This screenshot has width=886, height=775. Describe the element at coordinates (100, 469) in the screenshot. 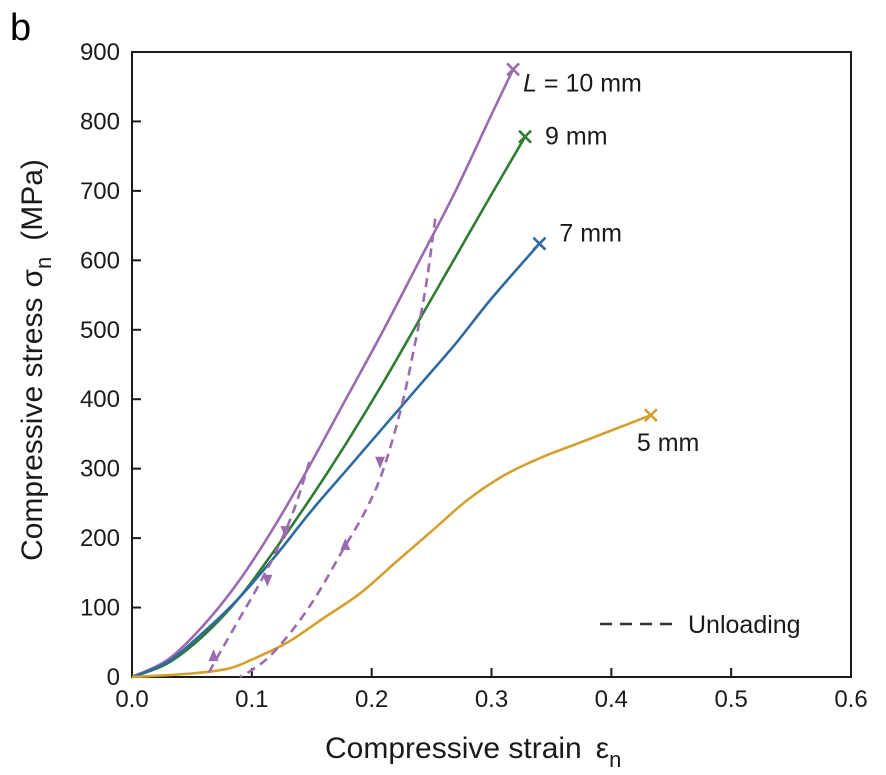

I see `y-tick-label: 300` at that location.